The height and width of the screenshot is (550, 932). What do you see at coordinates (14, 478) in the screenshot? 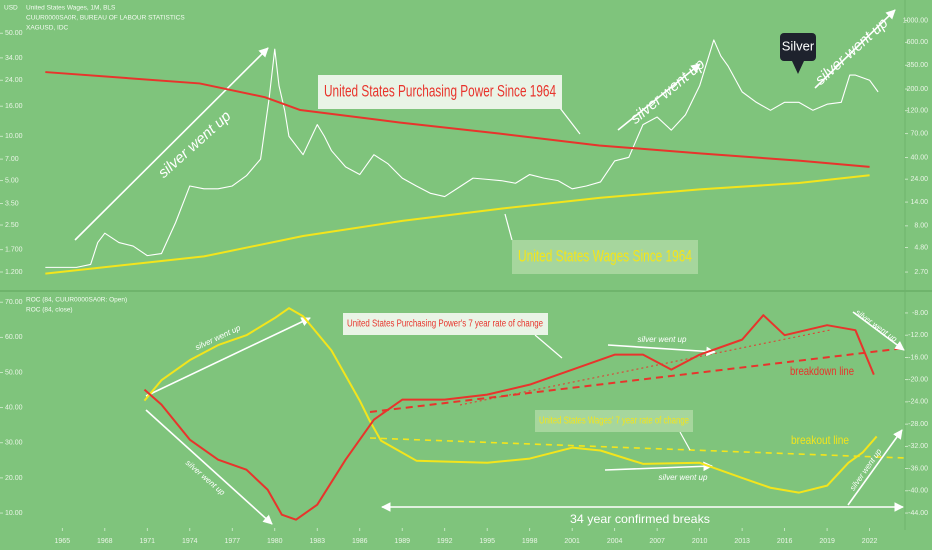
I see `y-tick-label: 20.00` at bounding box center [14, 478].